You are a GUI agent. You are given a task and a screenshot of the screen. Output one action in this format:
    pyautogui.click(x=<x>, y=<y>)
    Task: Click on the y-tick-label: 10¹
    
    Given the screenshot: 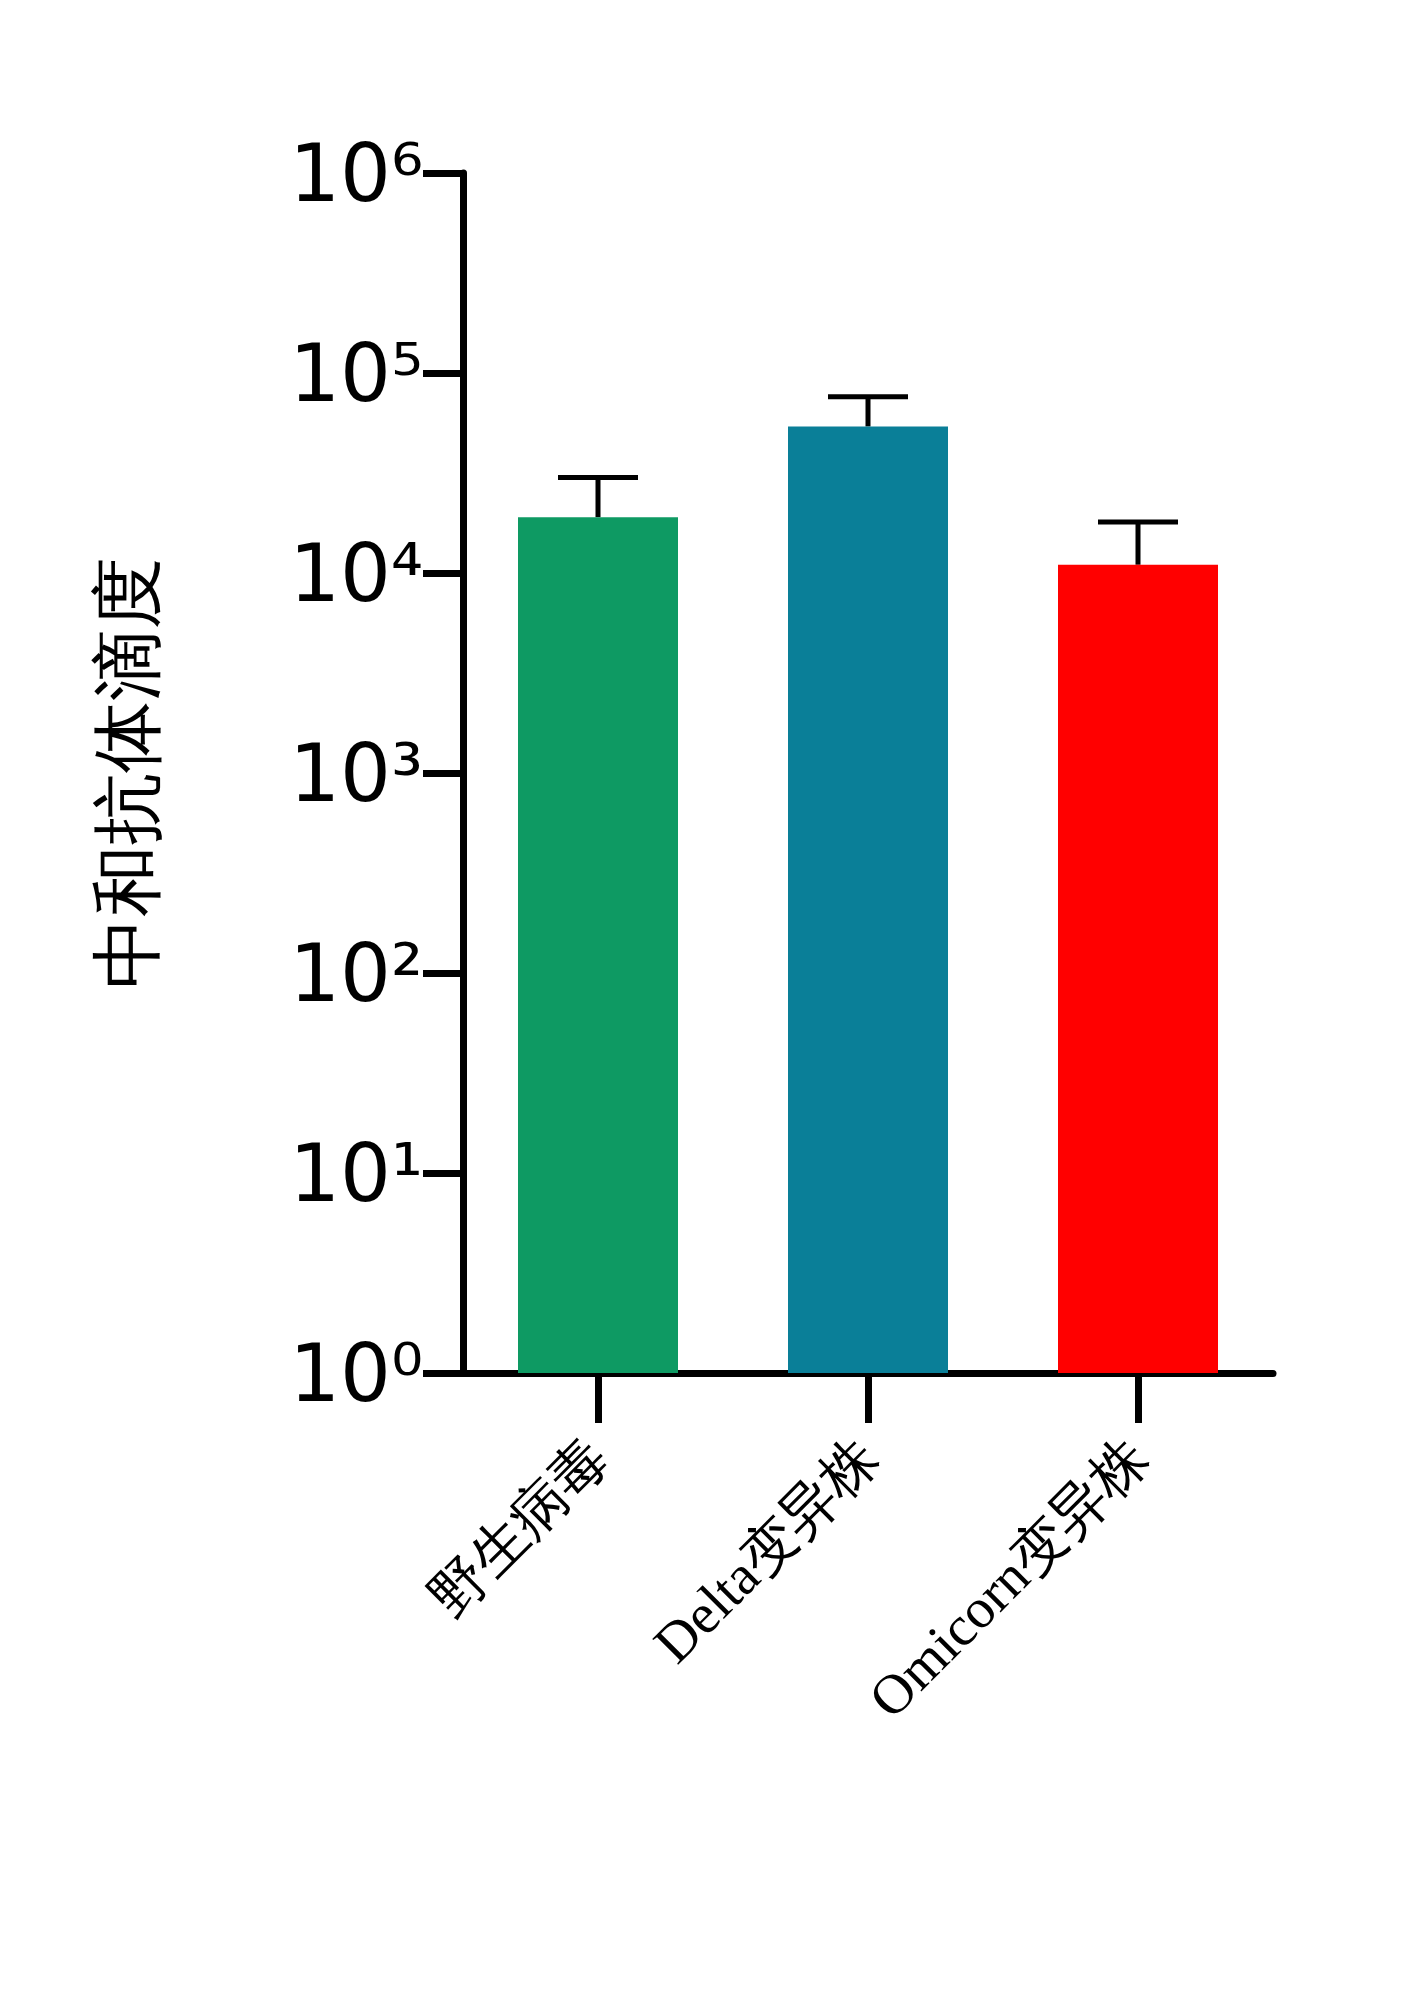 What is the action you would take?
    pyautogui.click(x=356, y=1173)
    